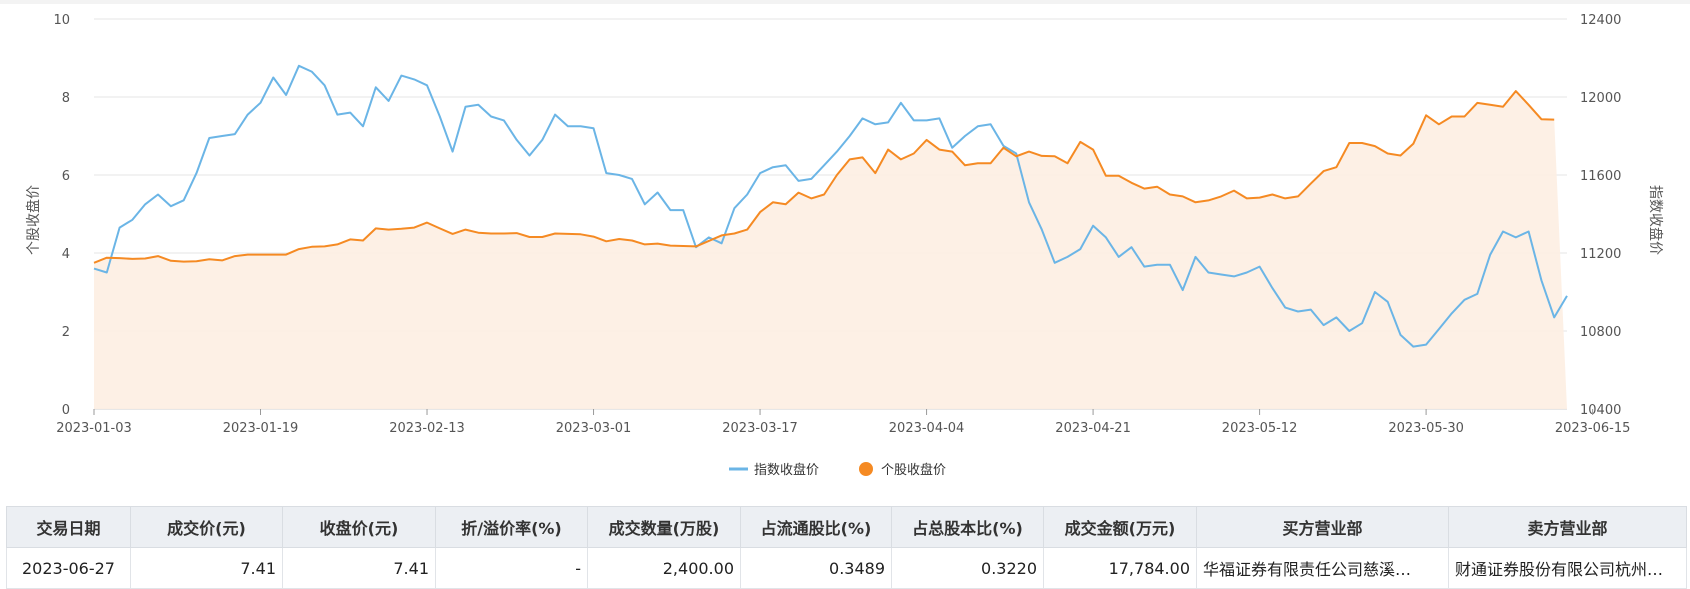 The height and width of the screenshot is (589, 1690). Describe the element at coordinates (68, 568) in the screenshot. I see `cell-trade-date: 2023-06-27` at that location.